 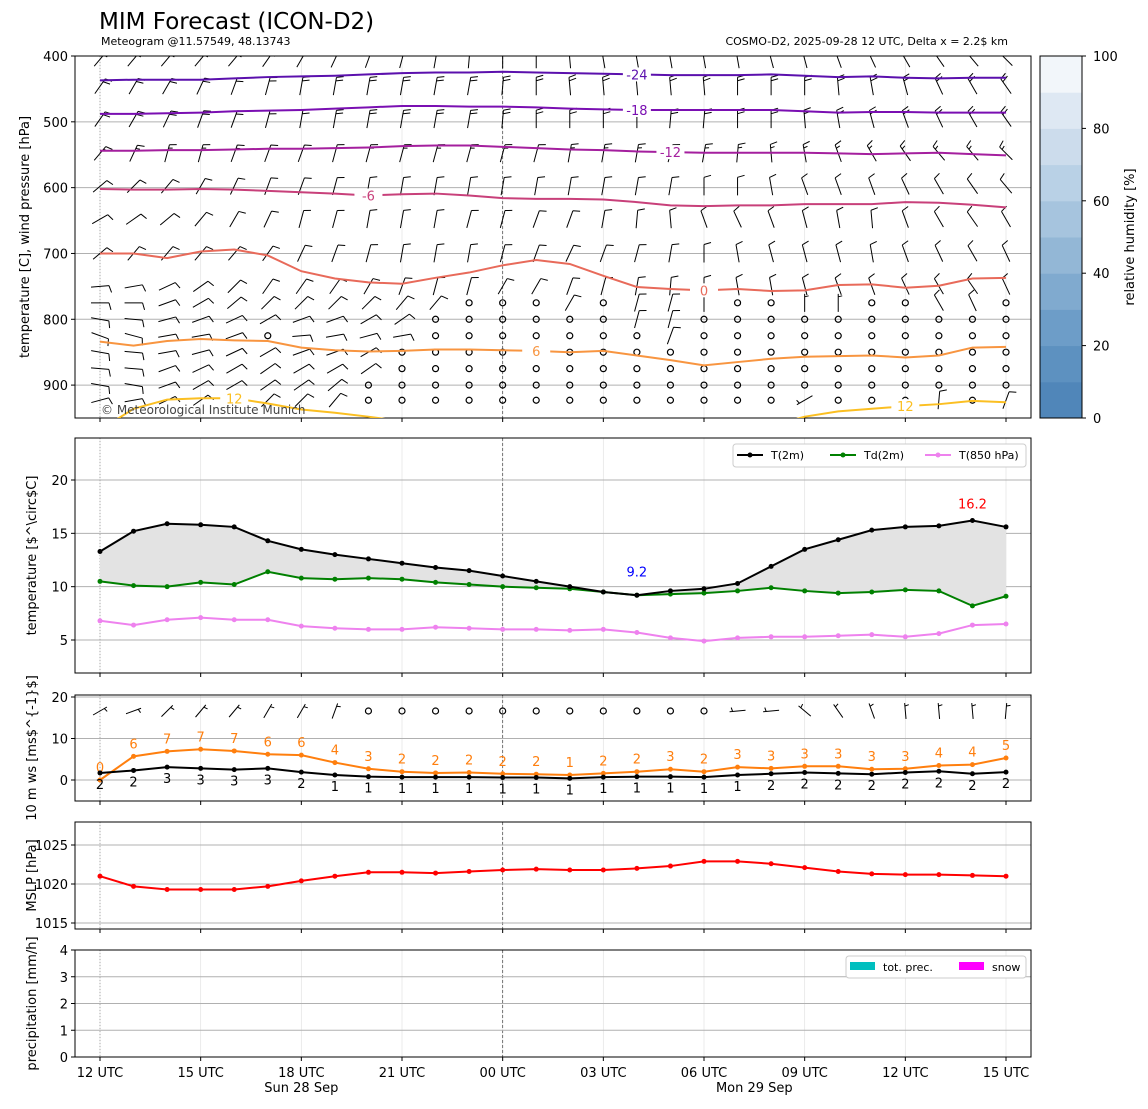 I want to click on y-tick-label: 500, so click(x=55, y=123).